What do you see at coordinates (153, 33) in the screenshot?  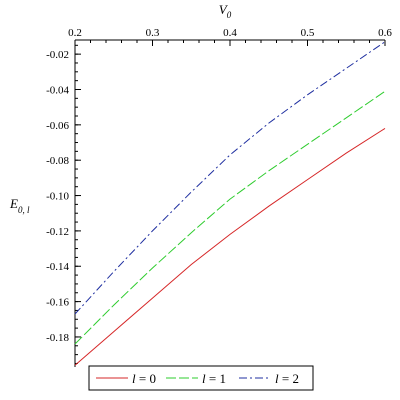 I see `x-tick-label-1: 0.3` at bounding box center [153, 33].